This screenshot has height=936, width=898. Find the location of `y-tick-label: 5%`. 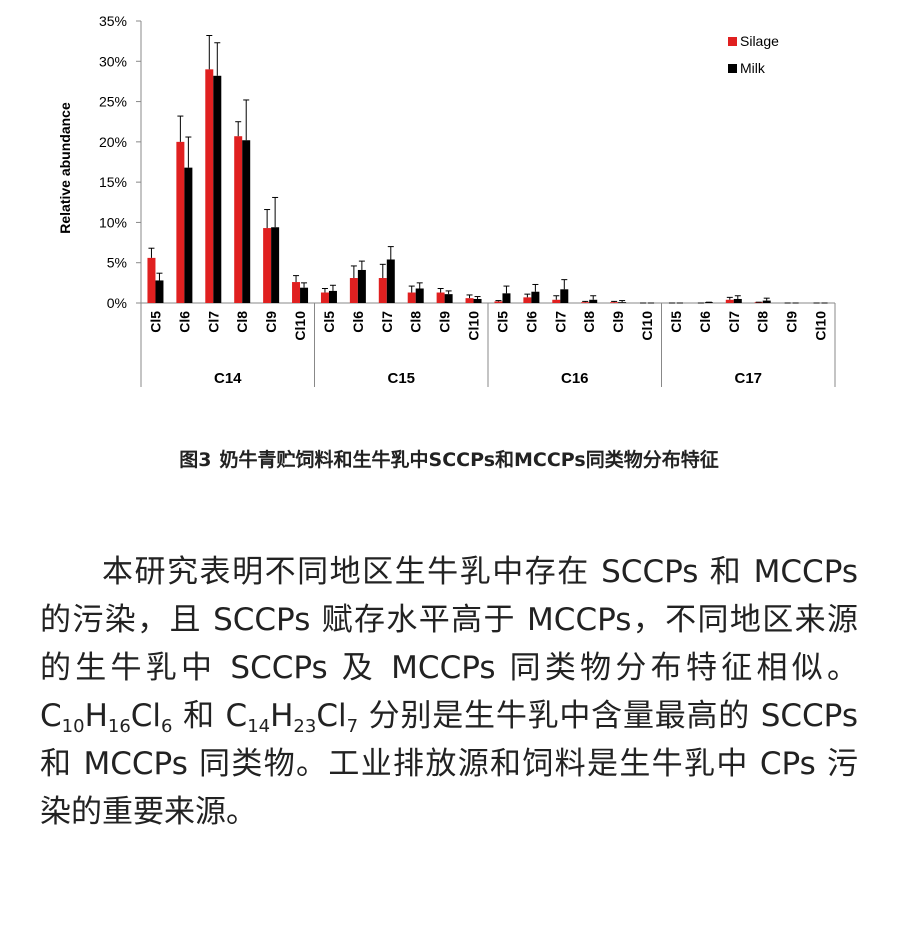

y-tick-label: 5% is located at coordinates (117, 263).